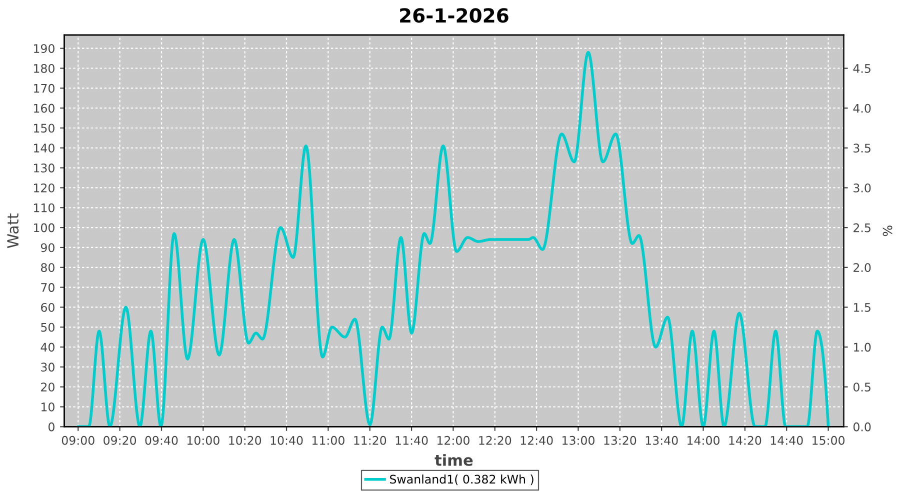 The height and width of the screenshot is (500, 900). What do you see at coordinates (161, 440) in the screenshot?
I see `x-tick-label: 09:40` at bounding box center [161, 440].